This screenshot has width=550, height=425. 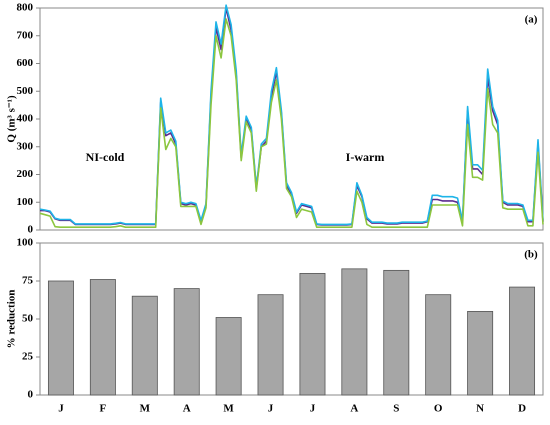 I want to click on y-tick-label: 50, so click(x=28, y=319).